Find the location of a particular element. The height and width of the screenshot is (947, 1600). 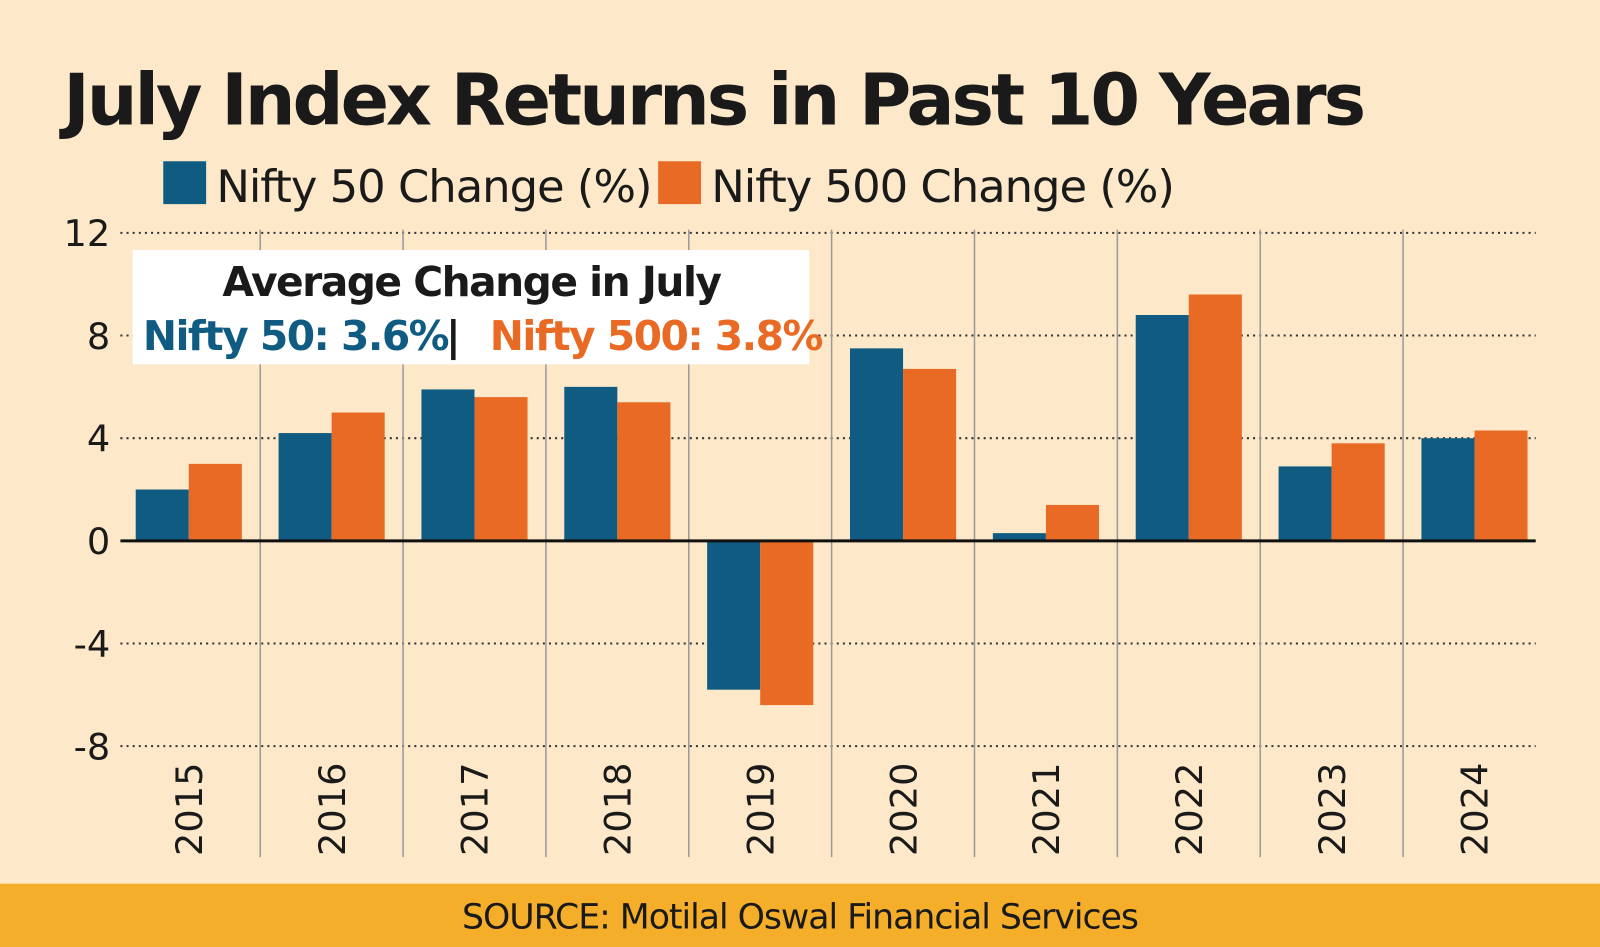

y-tick-label: -8 is located at coordinates (92, 746).